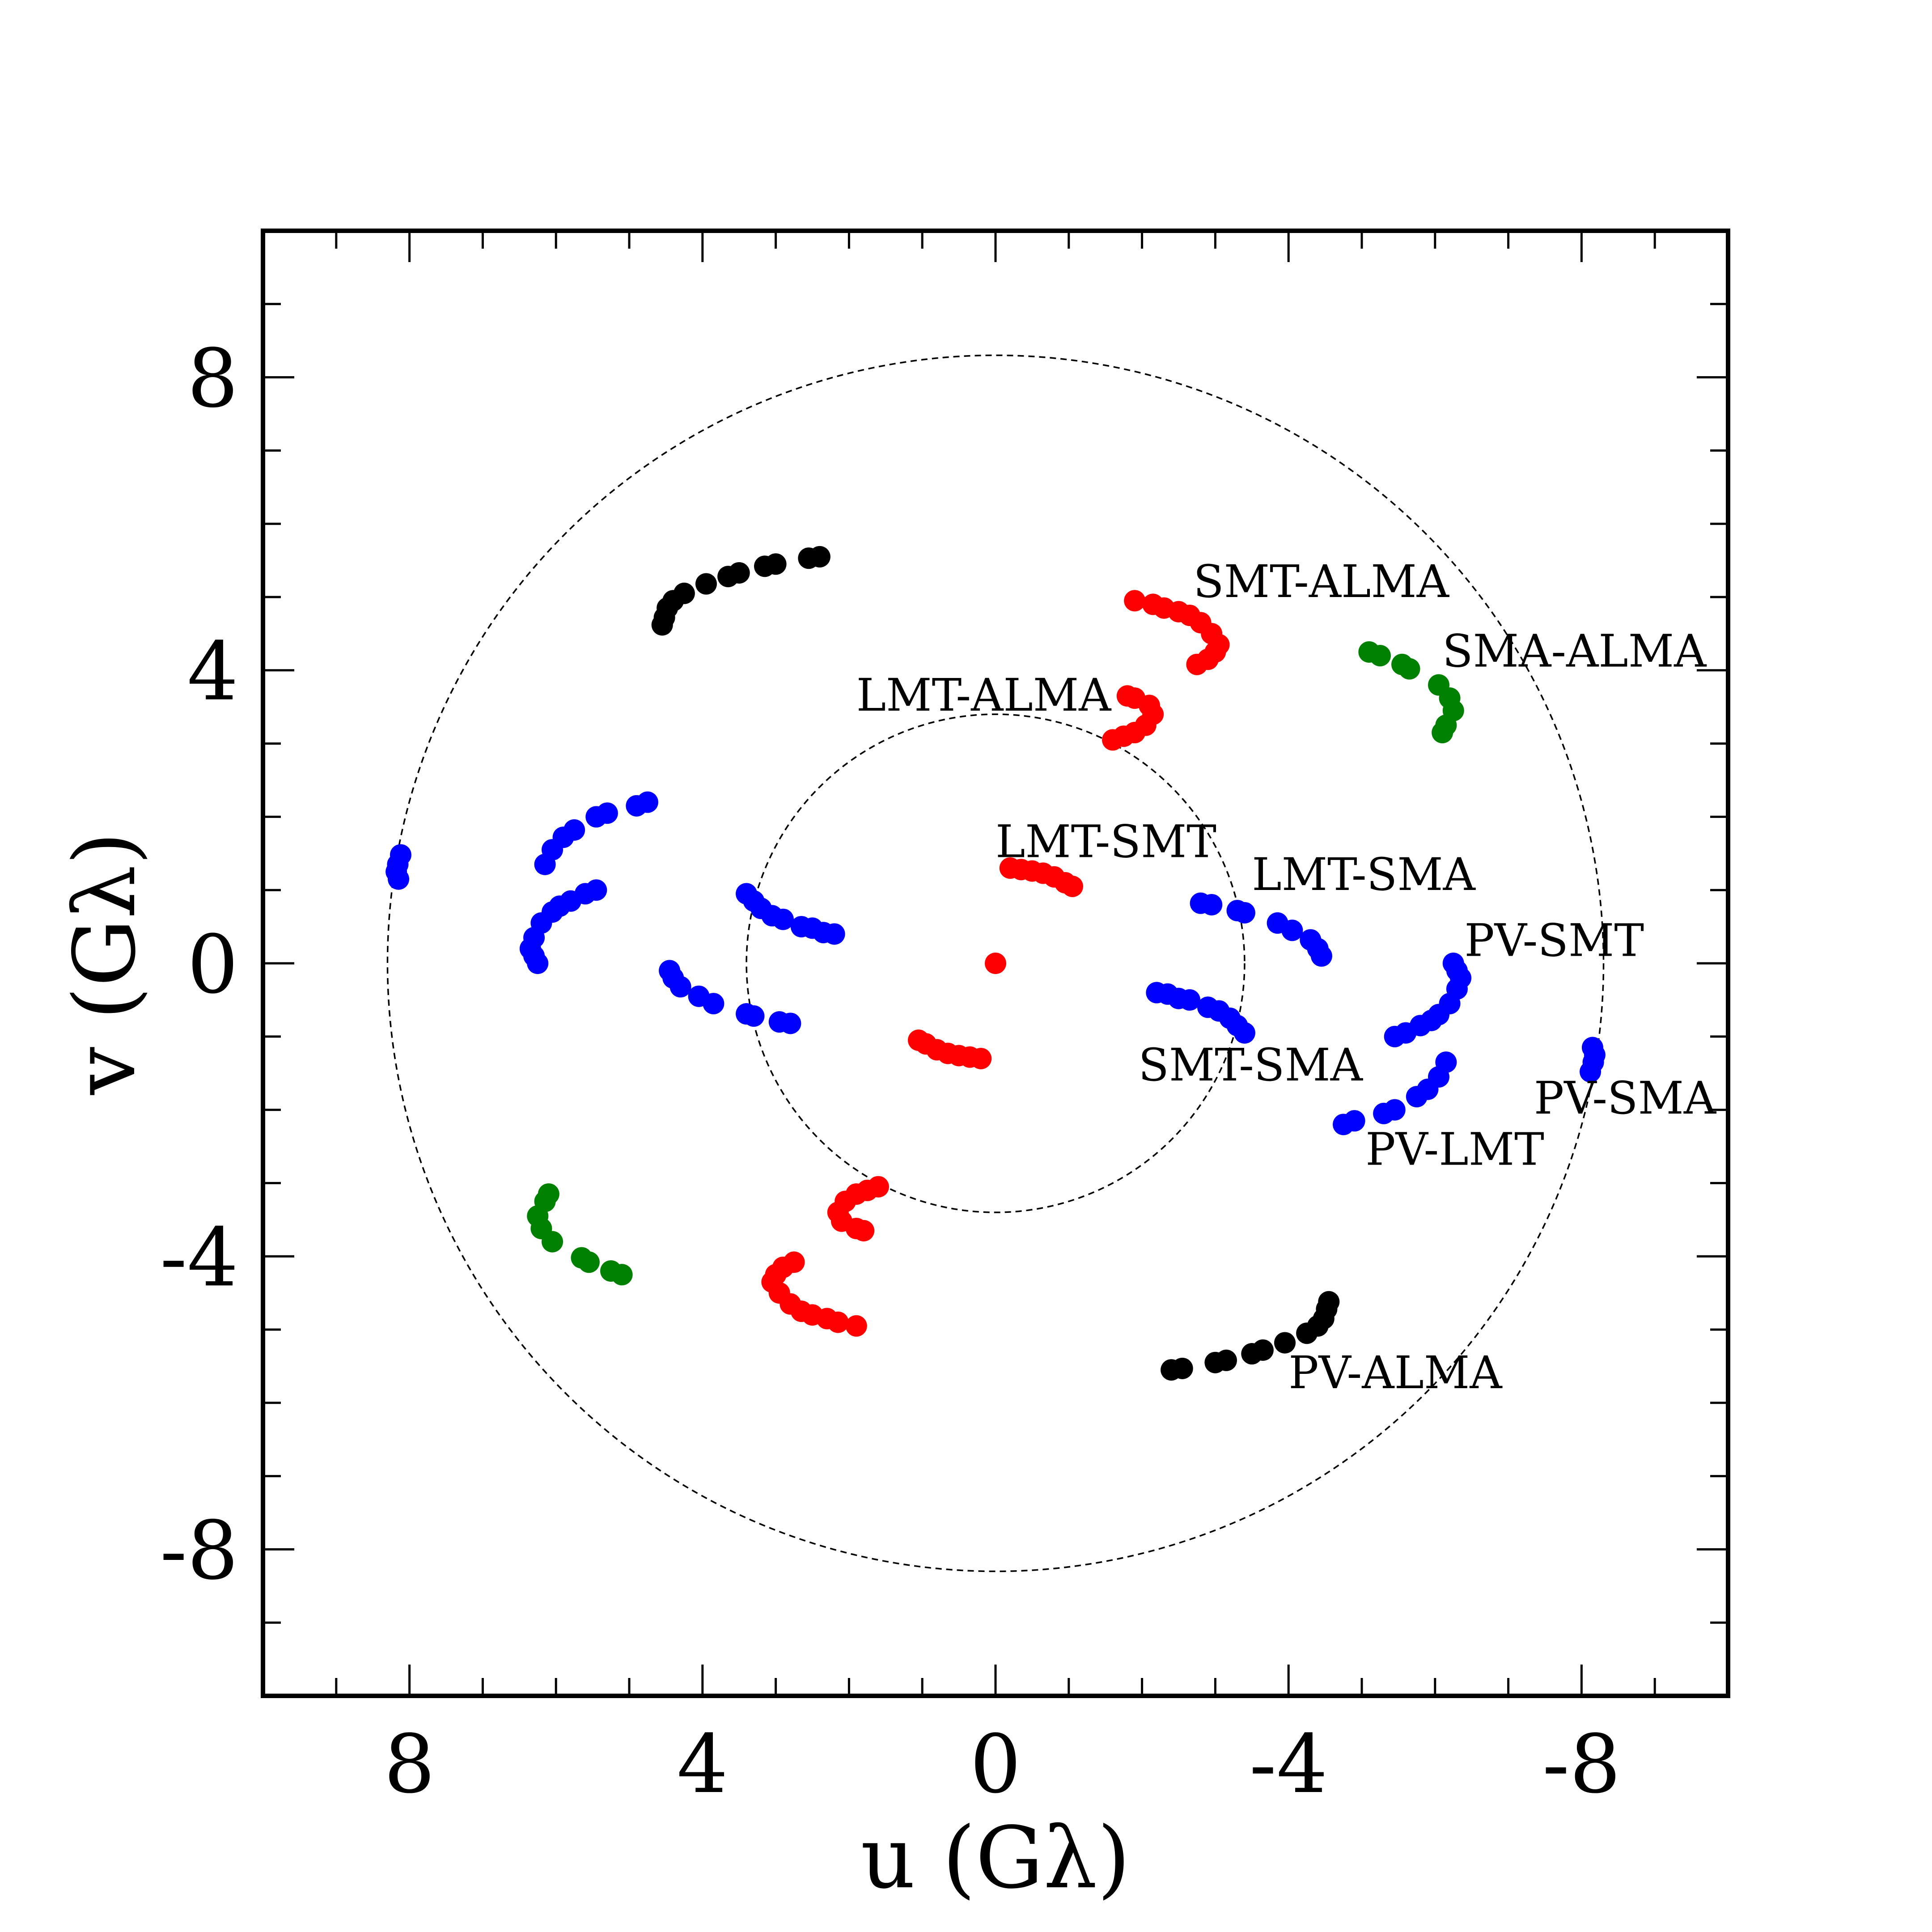 This screenshot has height=1932, width=1932. Describe the element at coordinates (1581, 1764) in the screenshot. I see `x-tick-label: -8` at that location.